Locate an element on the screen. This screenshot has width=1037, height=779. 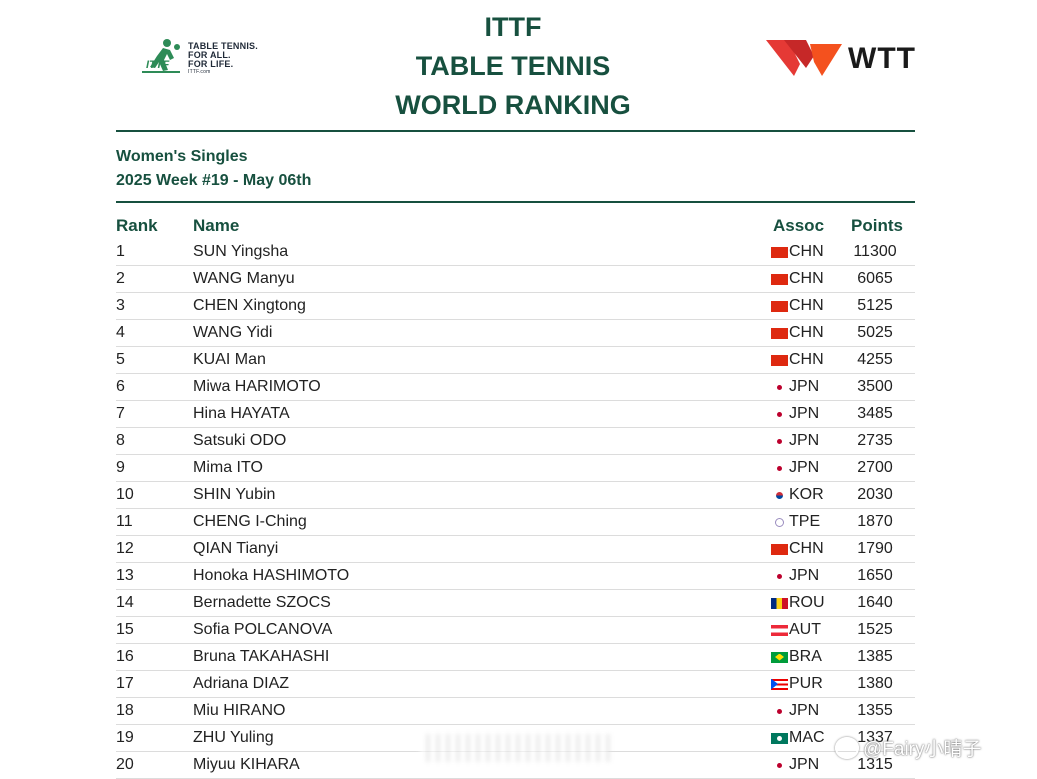
table-row: 6 Miwa HARIMOTO JPN 3500 is located at coordinates (515, 387).